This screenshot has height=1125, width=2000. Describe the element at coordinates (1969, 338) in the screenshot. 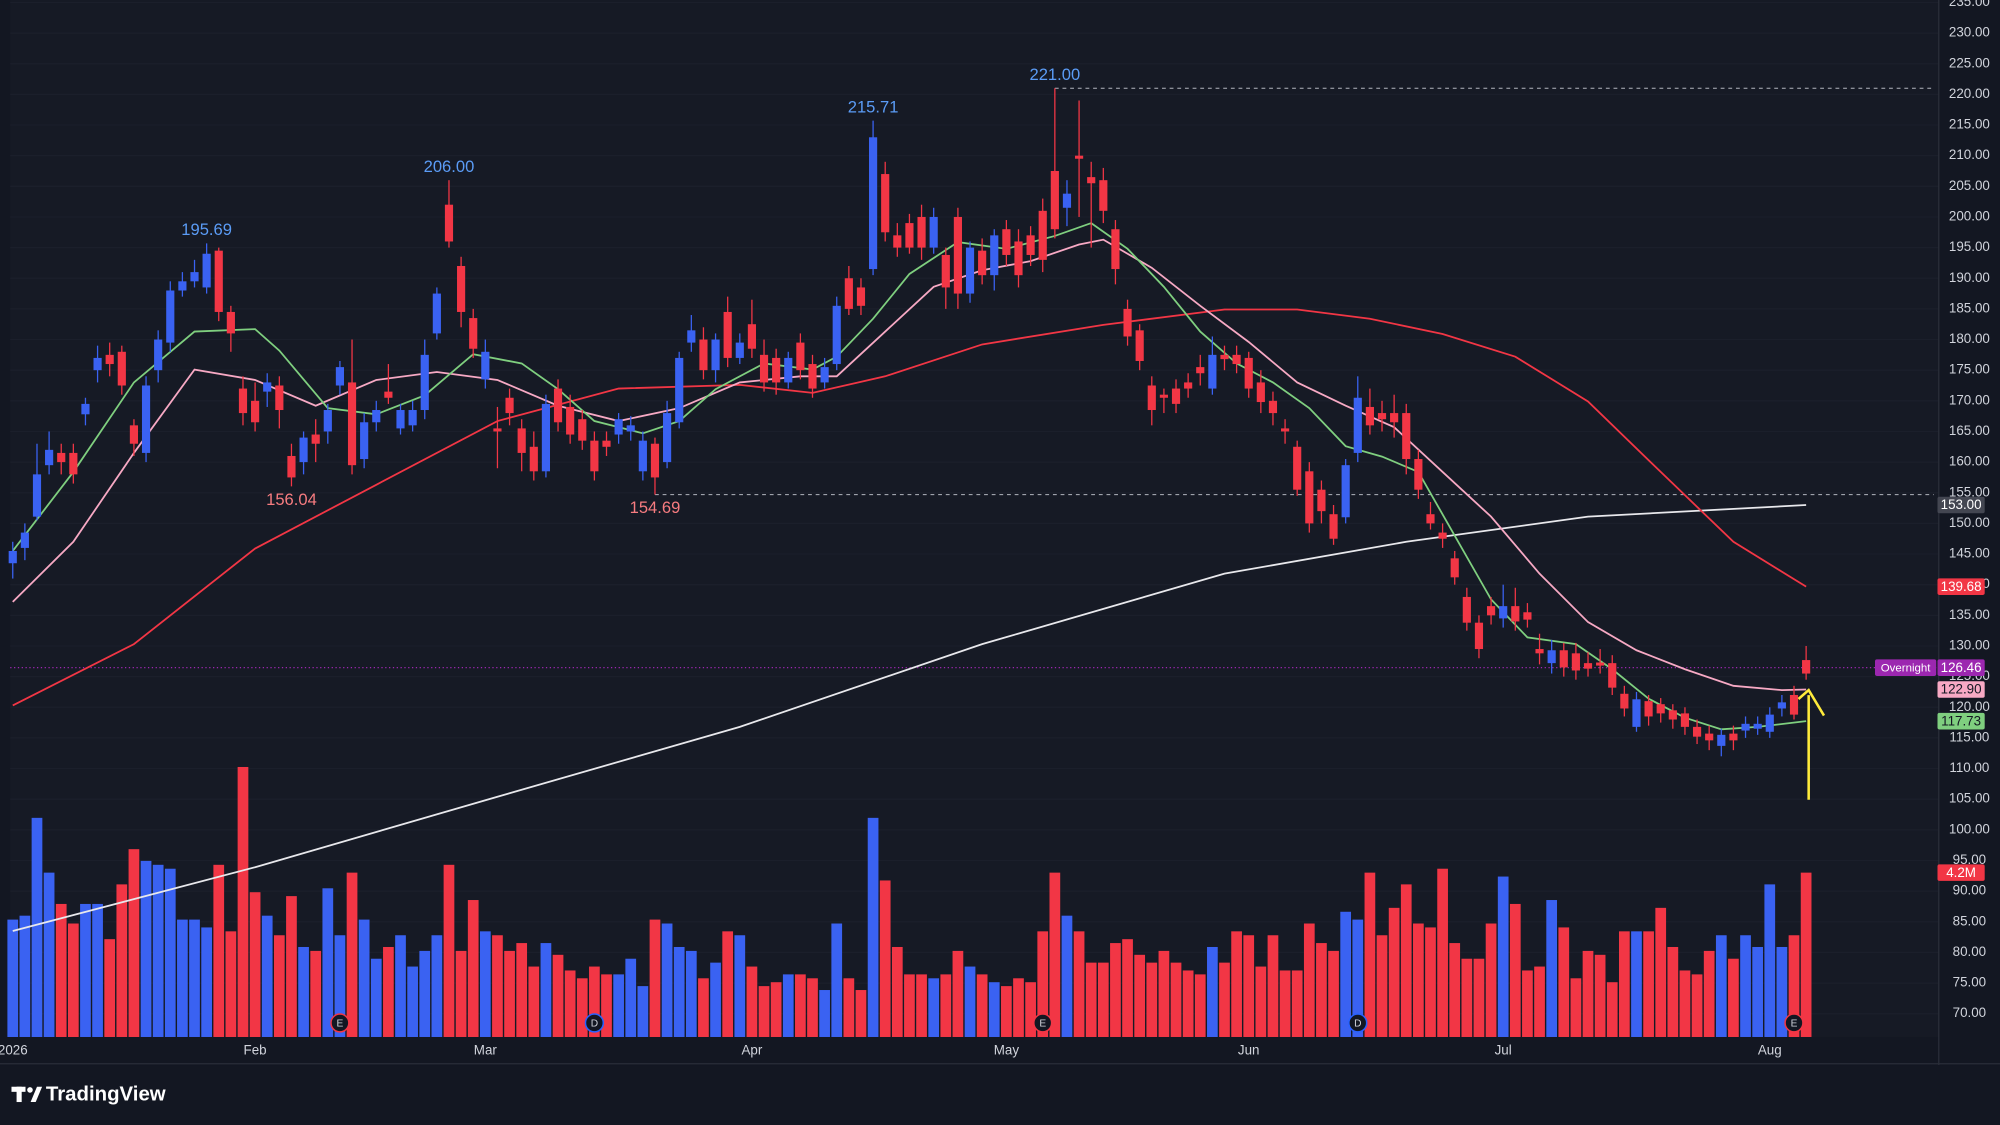

I see `y-tick-label: 180.00` at that location.